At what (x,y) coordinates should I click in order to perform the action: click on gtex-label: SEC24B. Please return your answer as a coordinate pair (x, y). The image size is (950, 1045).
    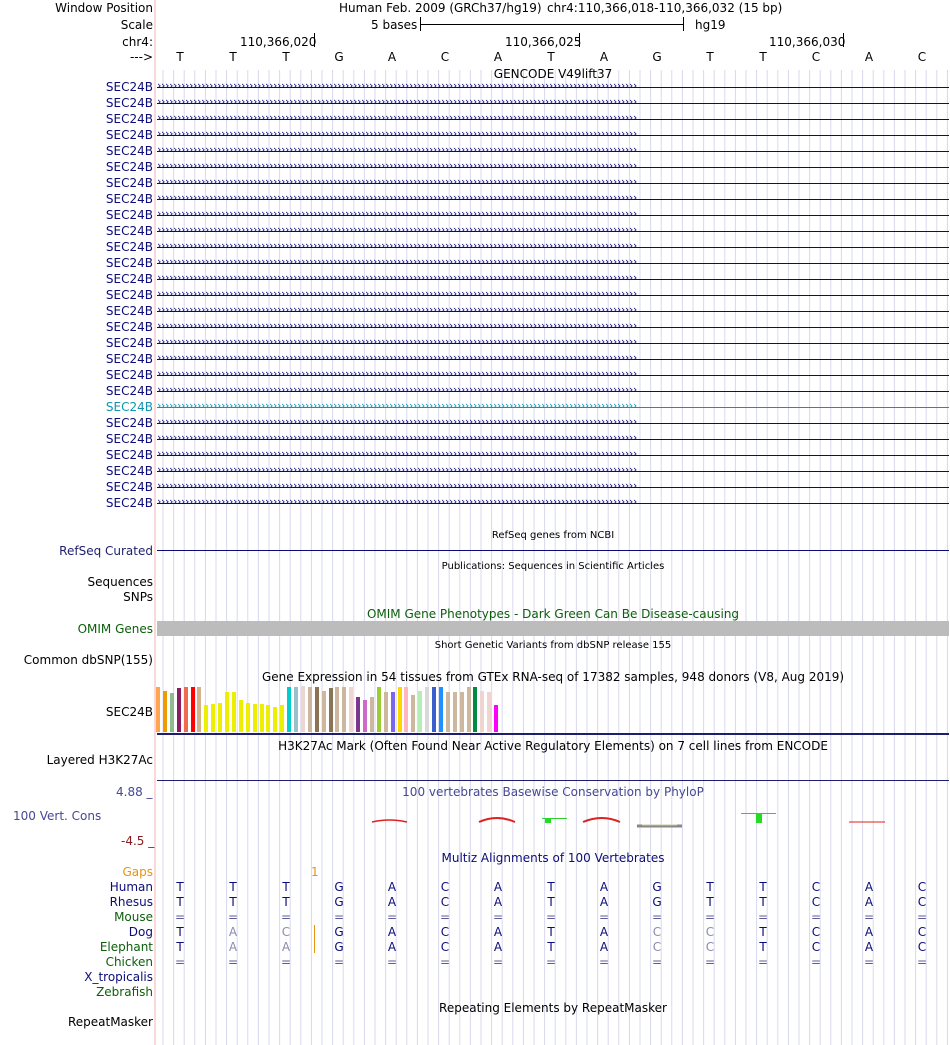
    Looking at the image, I should click on (129, 712).